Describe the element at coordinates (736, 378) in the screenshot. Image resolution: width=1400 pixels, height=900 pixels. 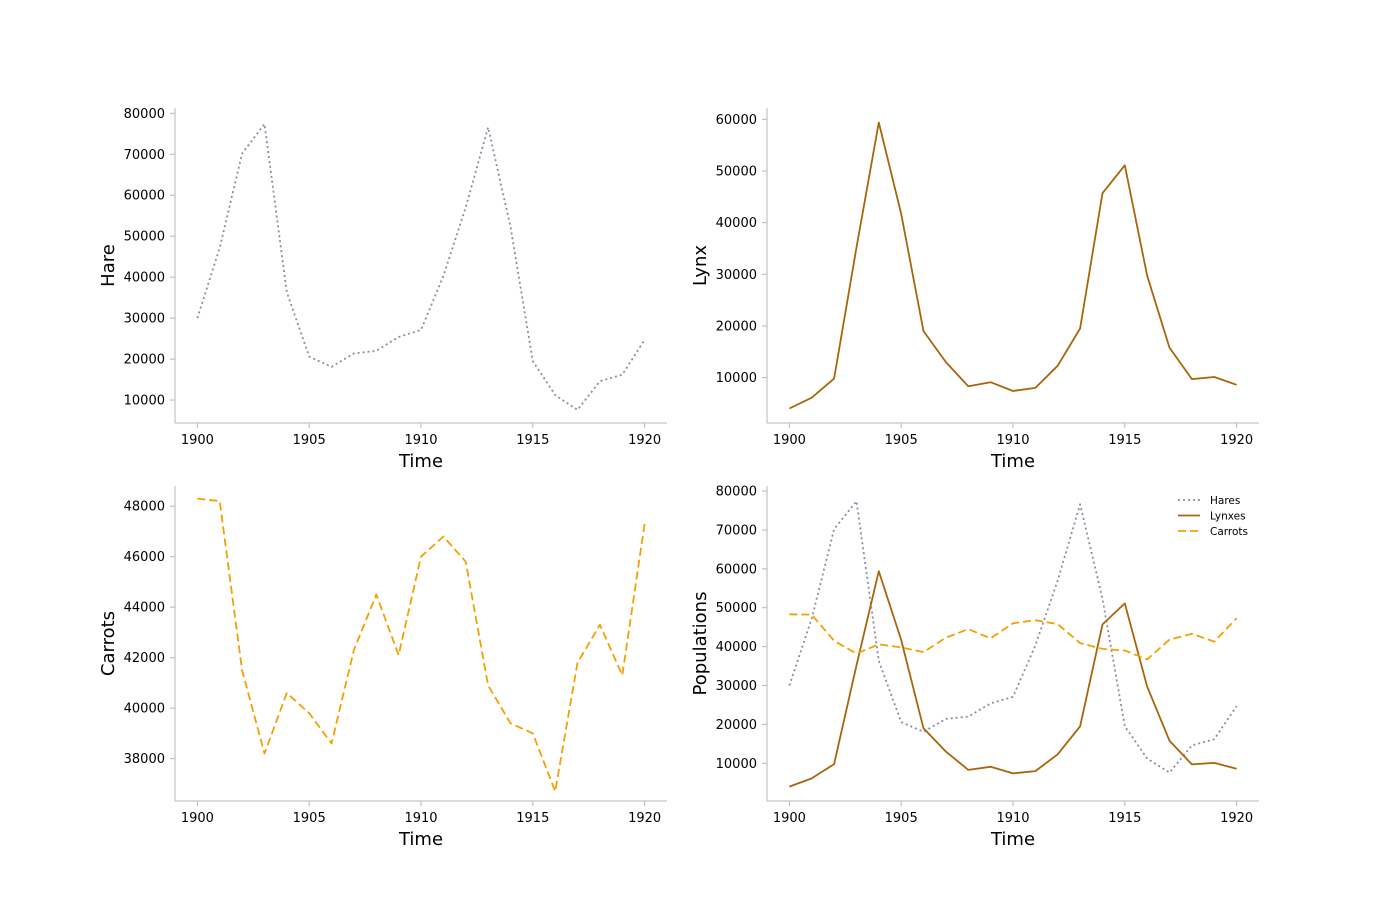
I see `lynx-y-tick-label: 10000` at that location.